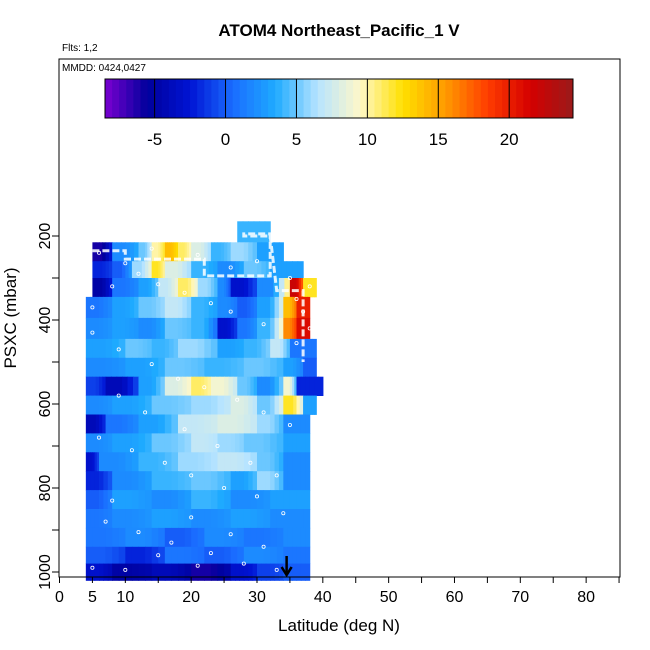 Image resolution: width=650 pixels, height=650 pixels. Describe the element at coordinates (257, 597) in the screenshot. I see `x-tick-label: 30` at that location.